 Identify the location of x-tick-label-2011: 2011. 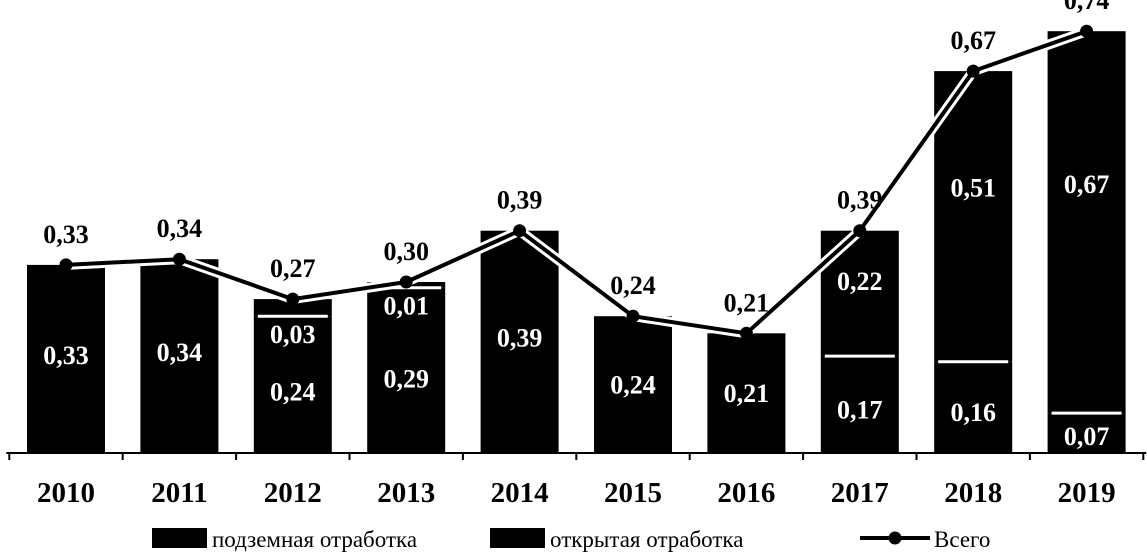
(179, 493).